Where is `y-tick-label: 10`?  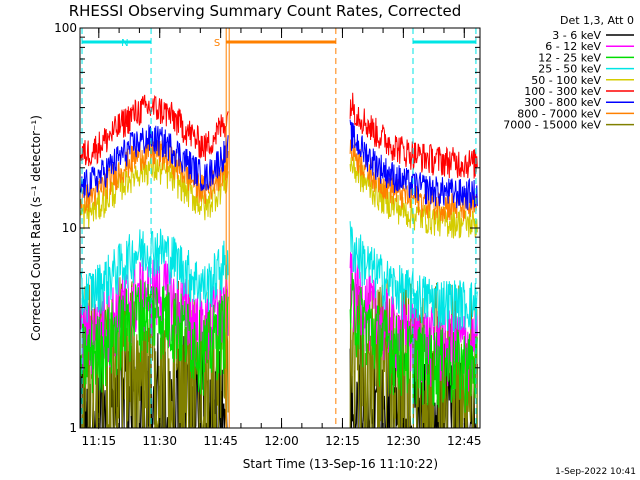 y-tick-label: 10 is located at coordinates (69, 228).